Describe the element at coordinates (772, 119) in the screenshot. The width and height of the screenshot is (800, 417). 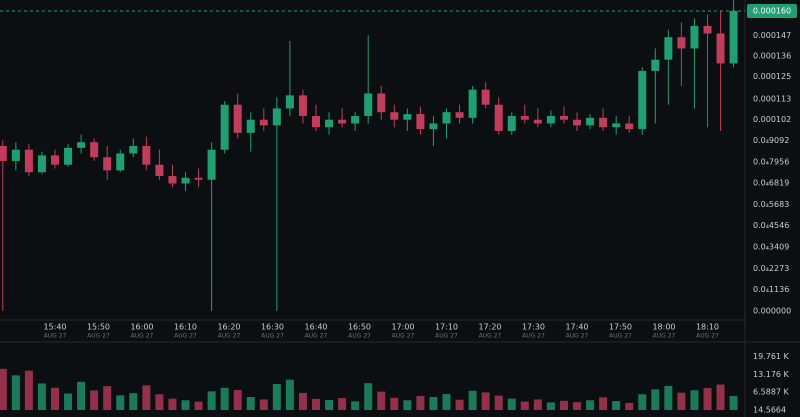
I see `y-tick-label: 0.000102` at that location.